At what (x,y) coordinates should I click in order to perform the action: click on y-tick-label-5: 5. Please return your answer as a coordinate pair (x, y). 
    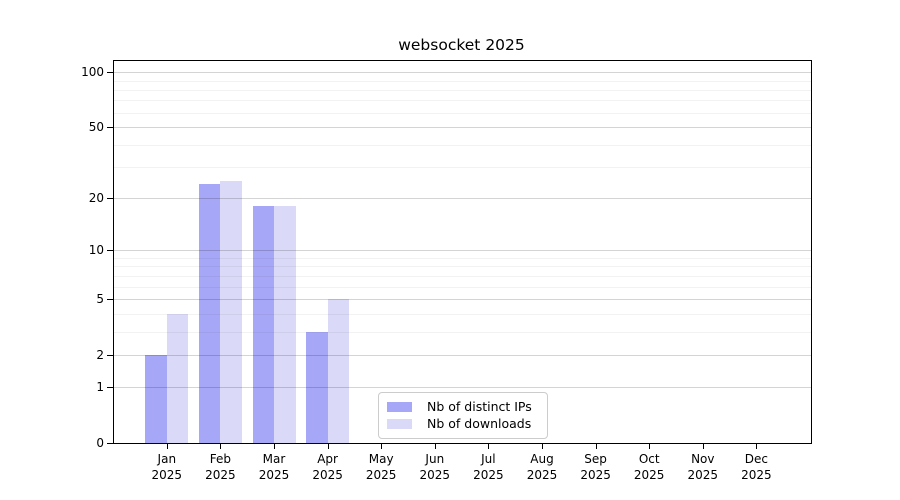
    Looking at the image, I should click on (100, 299).